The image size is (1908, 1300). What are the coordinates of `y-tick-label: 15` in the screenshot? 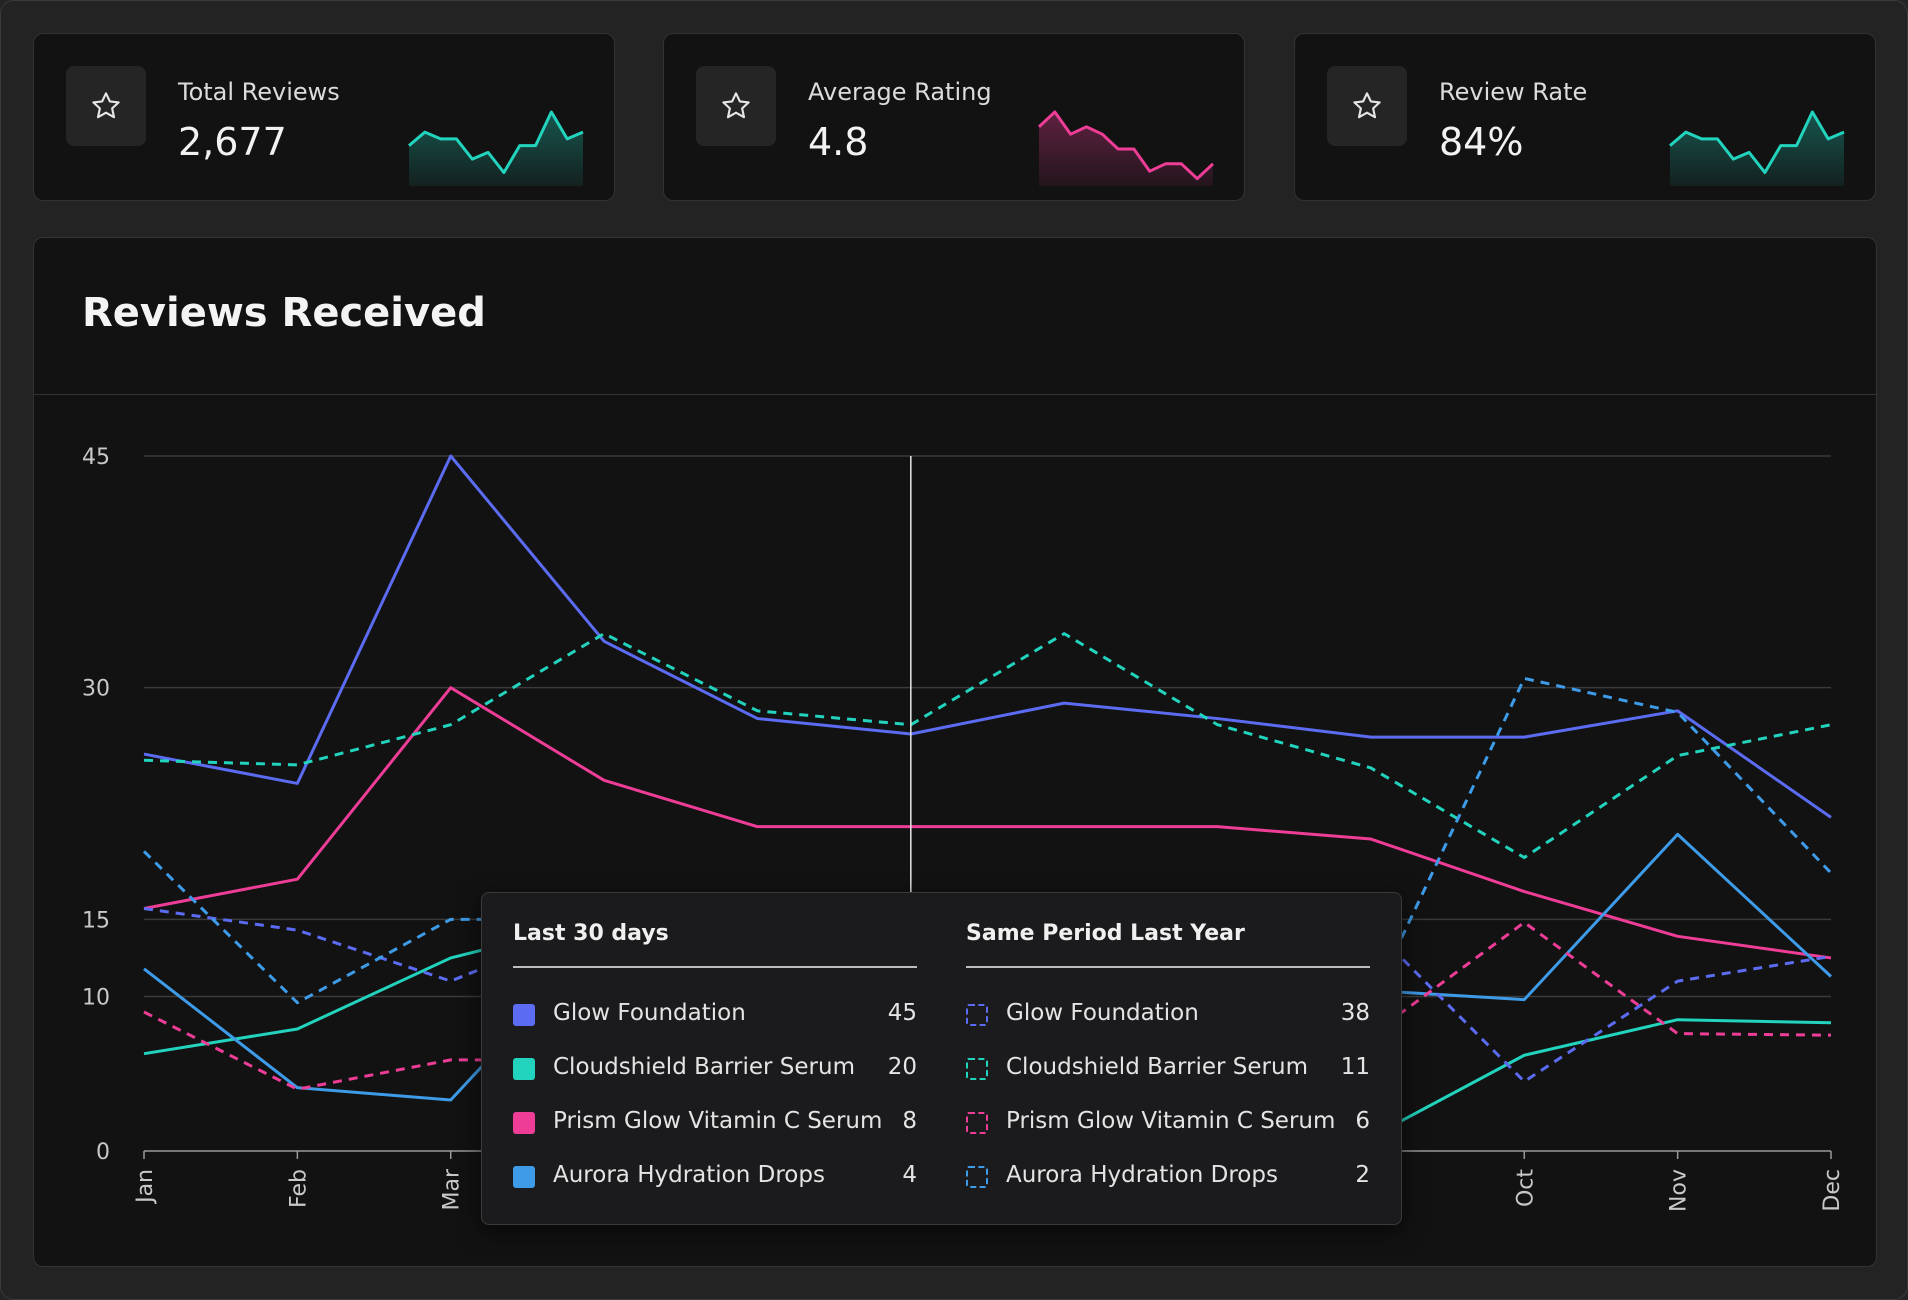 It's located at (96, 920).